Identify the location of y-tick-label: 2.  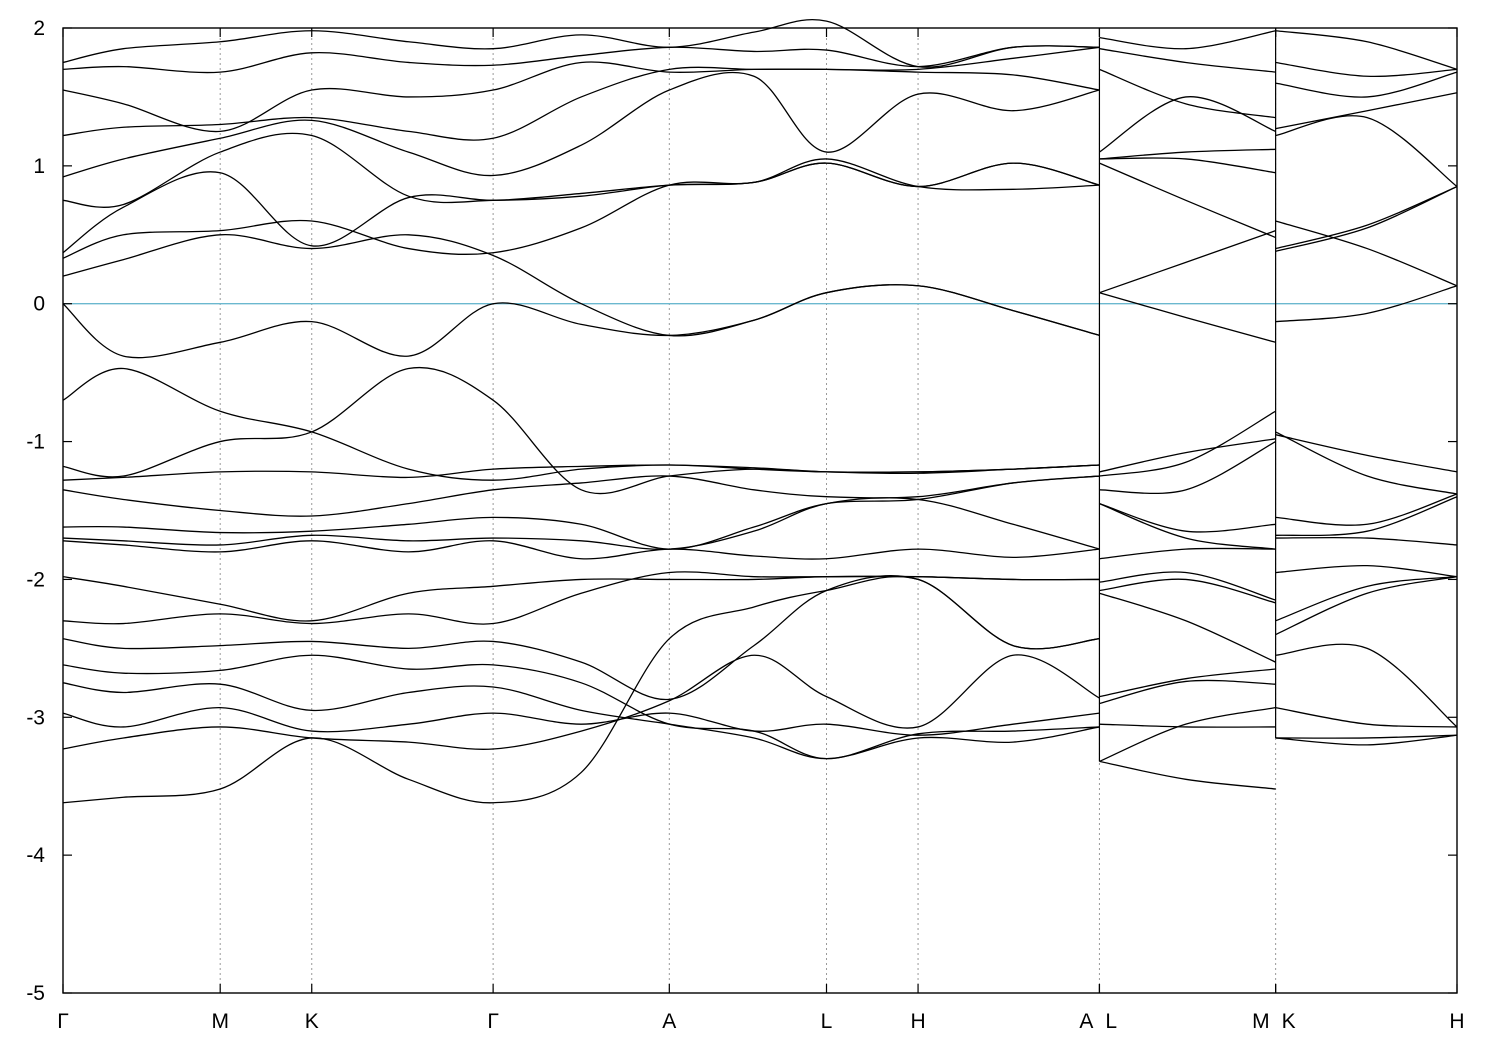
(39, 28).